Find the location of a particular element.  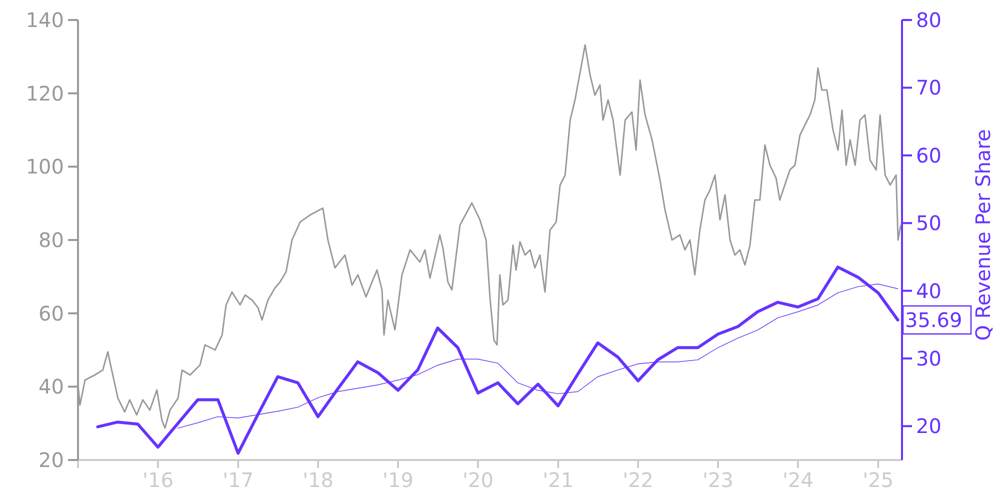

data-label: 35.69 is located at coordinates (933, 320).